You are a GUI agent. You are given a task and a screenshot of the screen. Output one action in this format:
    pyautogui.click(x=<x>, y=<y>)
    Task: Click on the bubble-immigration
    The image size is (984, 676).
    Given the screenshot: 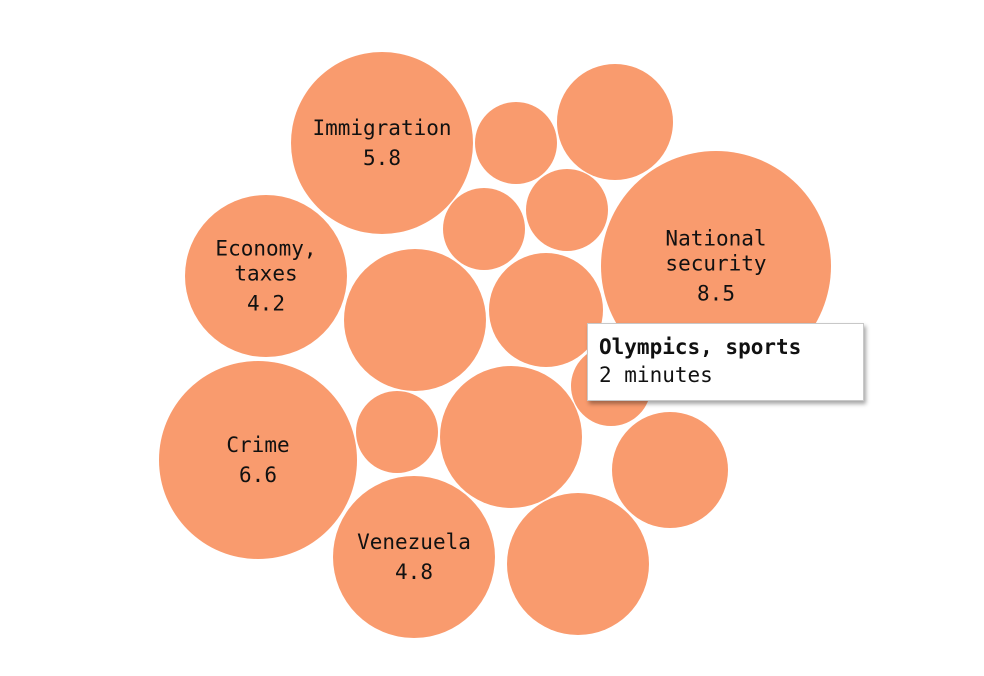 What is the action you would take?
    pyautogui.click(x=382, y=143)
    